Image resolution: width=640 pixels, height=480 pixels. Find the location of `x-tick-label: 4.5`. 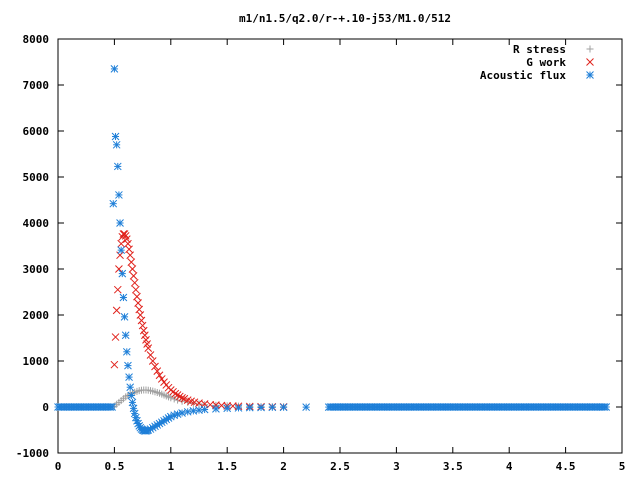

x-tick-label: 4.5 is located at coordinates (566, 466).